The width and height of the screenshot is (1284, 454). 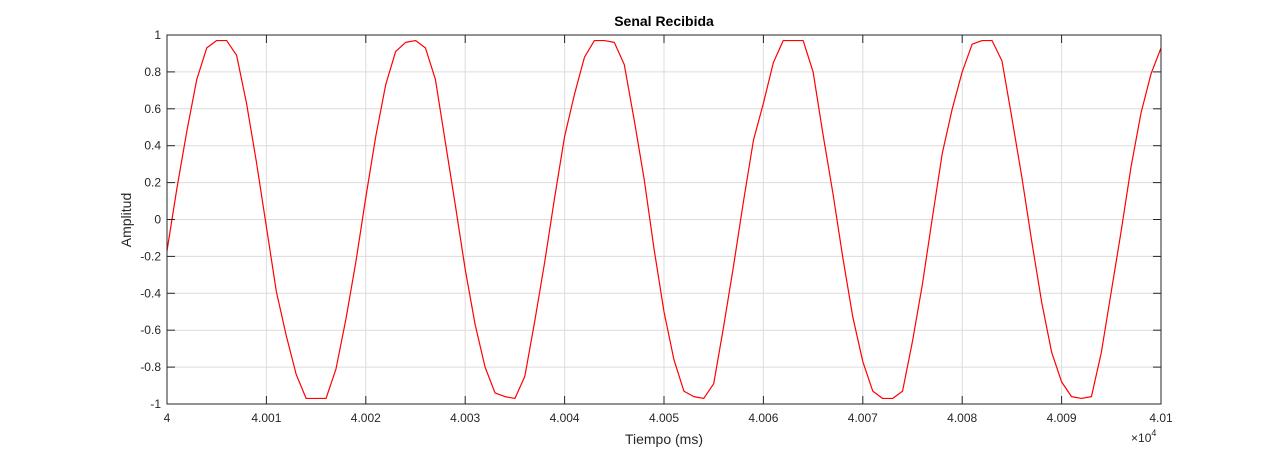 What do you see at coordinates (152, 146) in the screenshot?
I see `y-tick-label: 0.4` at bounding box center [152, 146].